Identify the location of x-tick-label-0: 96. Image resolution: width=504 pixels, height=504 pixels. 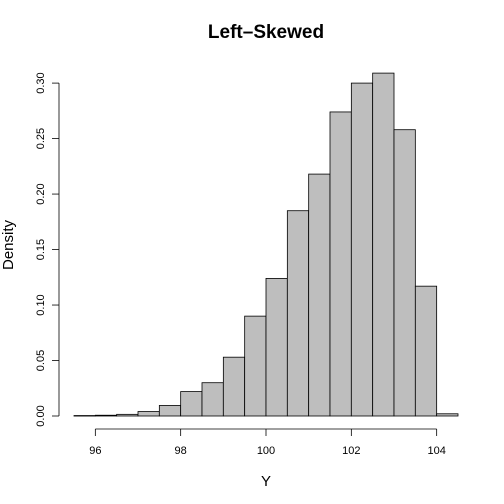
(95, 451).